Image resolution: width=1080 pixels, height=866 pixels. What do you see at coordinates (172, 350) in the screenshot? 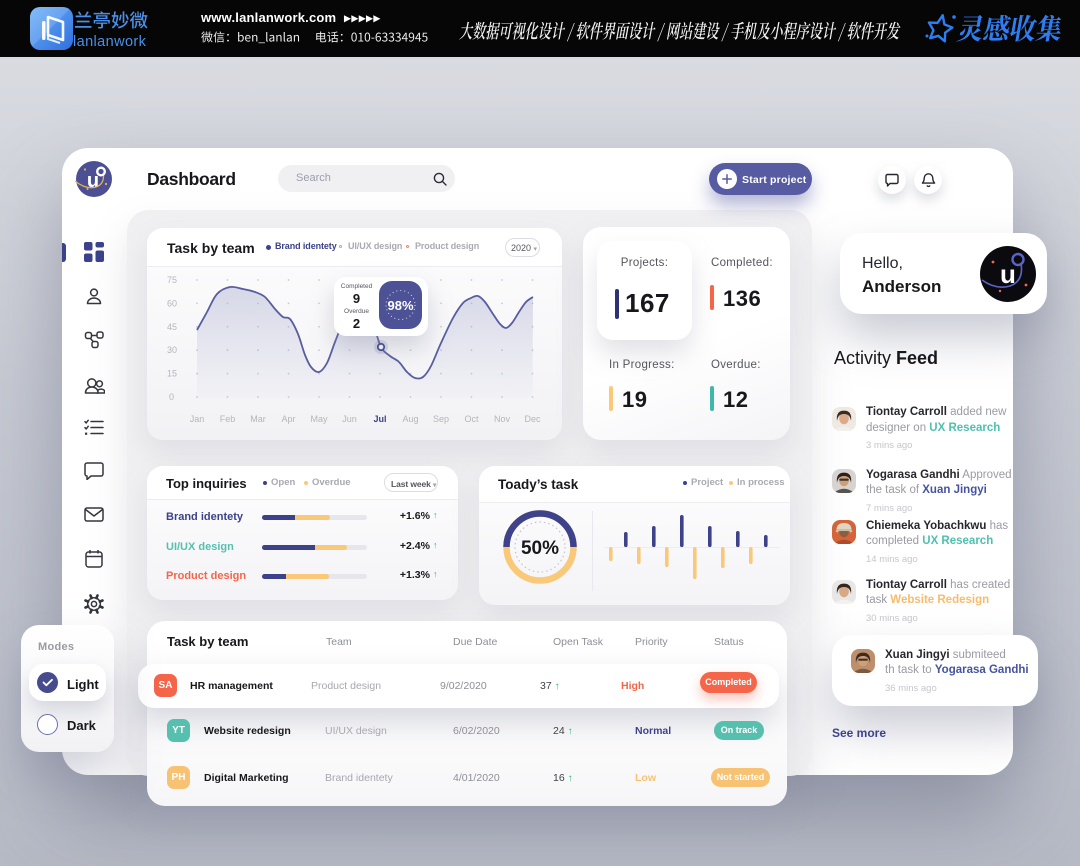
I see `svg-text: 30` at bounding box center [172, 350].